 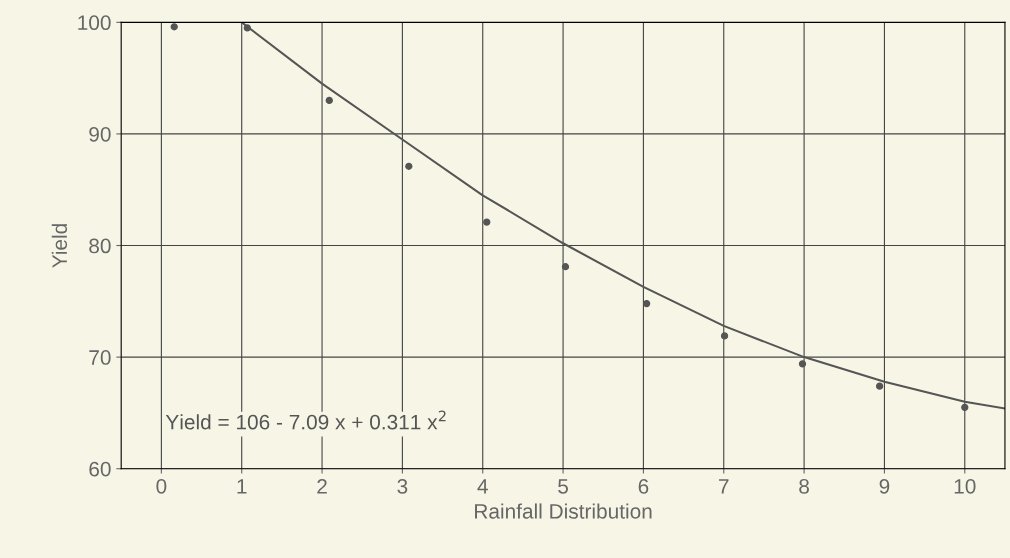 What do you see at coordinates (563, 511) in the screenshot?
I see `x-axis-title: Rainfall Distribution` at bounding box center [563, 511].